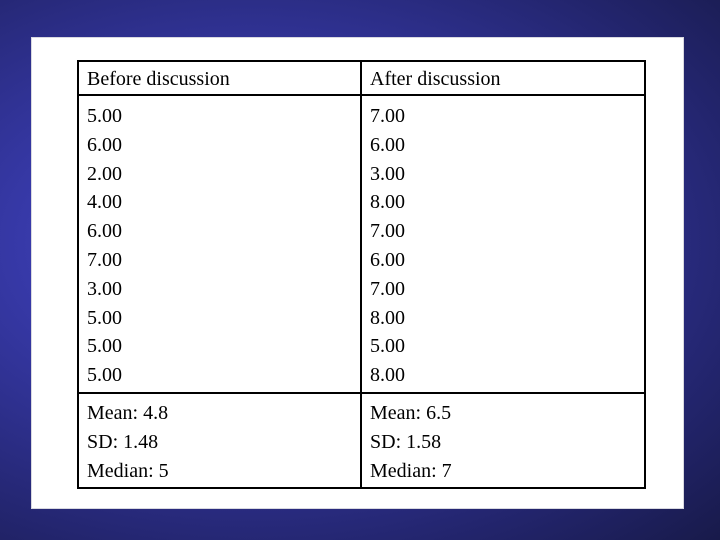 The height and width of the screenshot is (540, 720). Describe the element at coordinates (128, 412) in the screenshot. I see `mean-label: Mean: 4.8` at that location.